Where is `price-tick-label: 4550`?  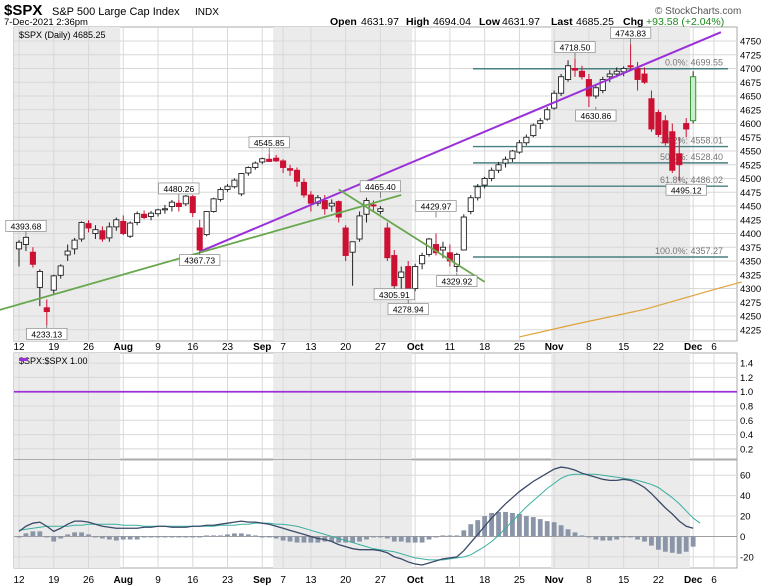 price-tick-label: 4550 is located at coordinates (750, 152).